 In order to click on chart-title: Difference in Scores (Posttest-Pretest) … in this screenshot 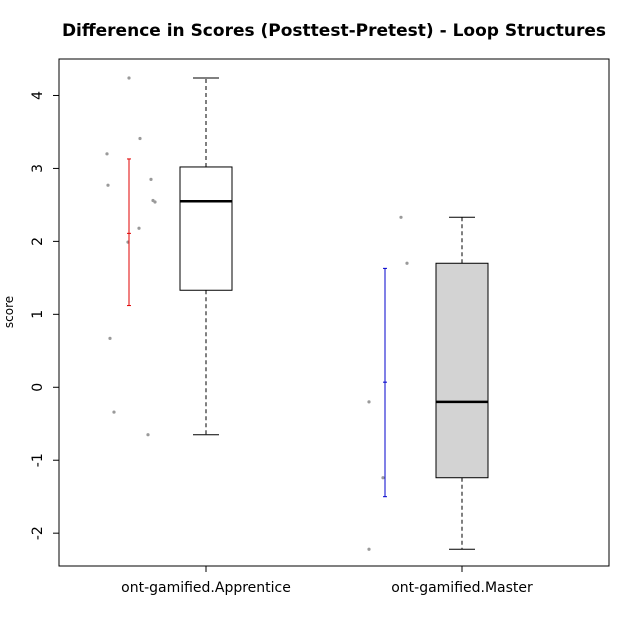, I will do `click(334, 31)`.